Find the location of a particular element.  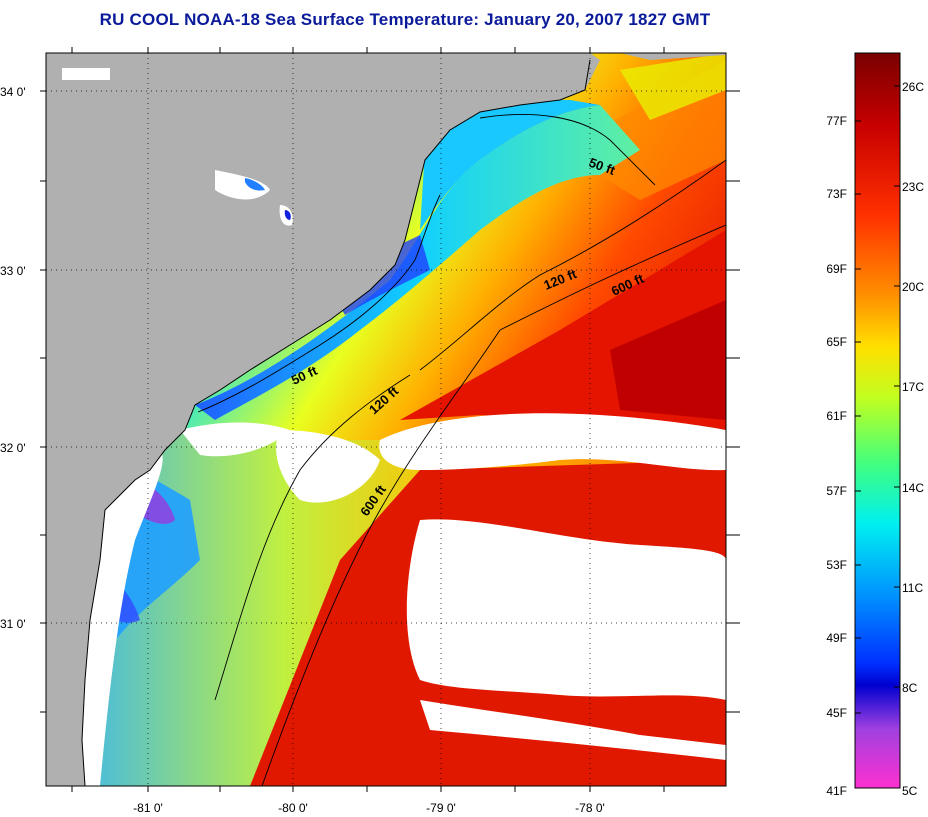

colorbar-label-f: 61F is located at coordinates (836, 416).